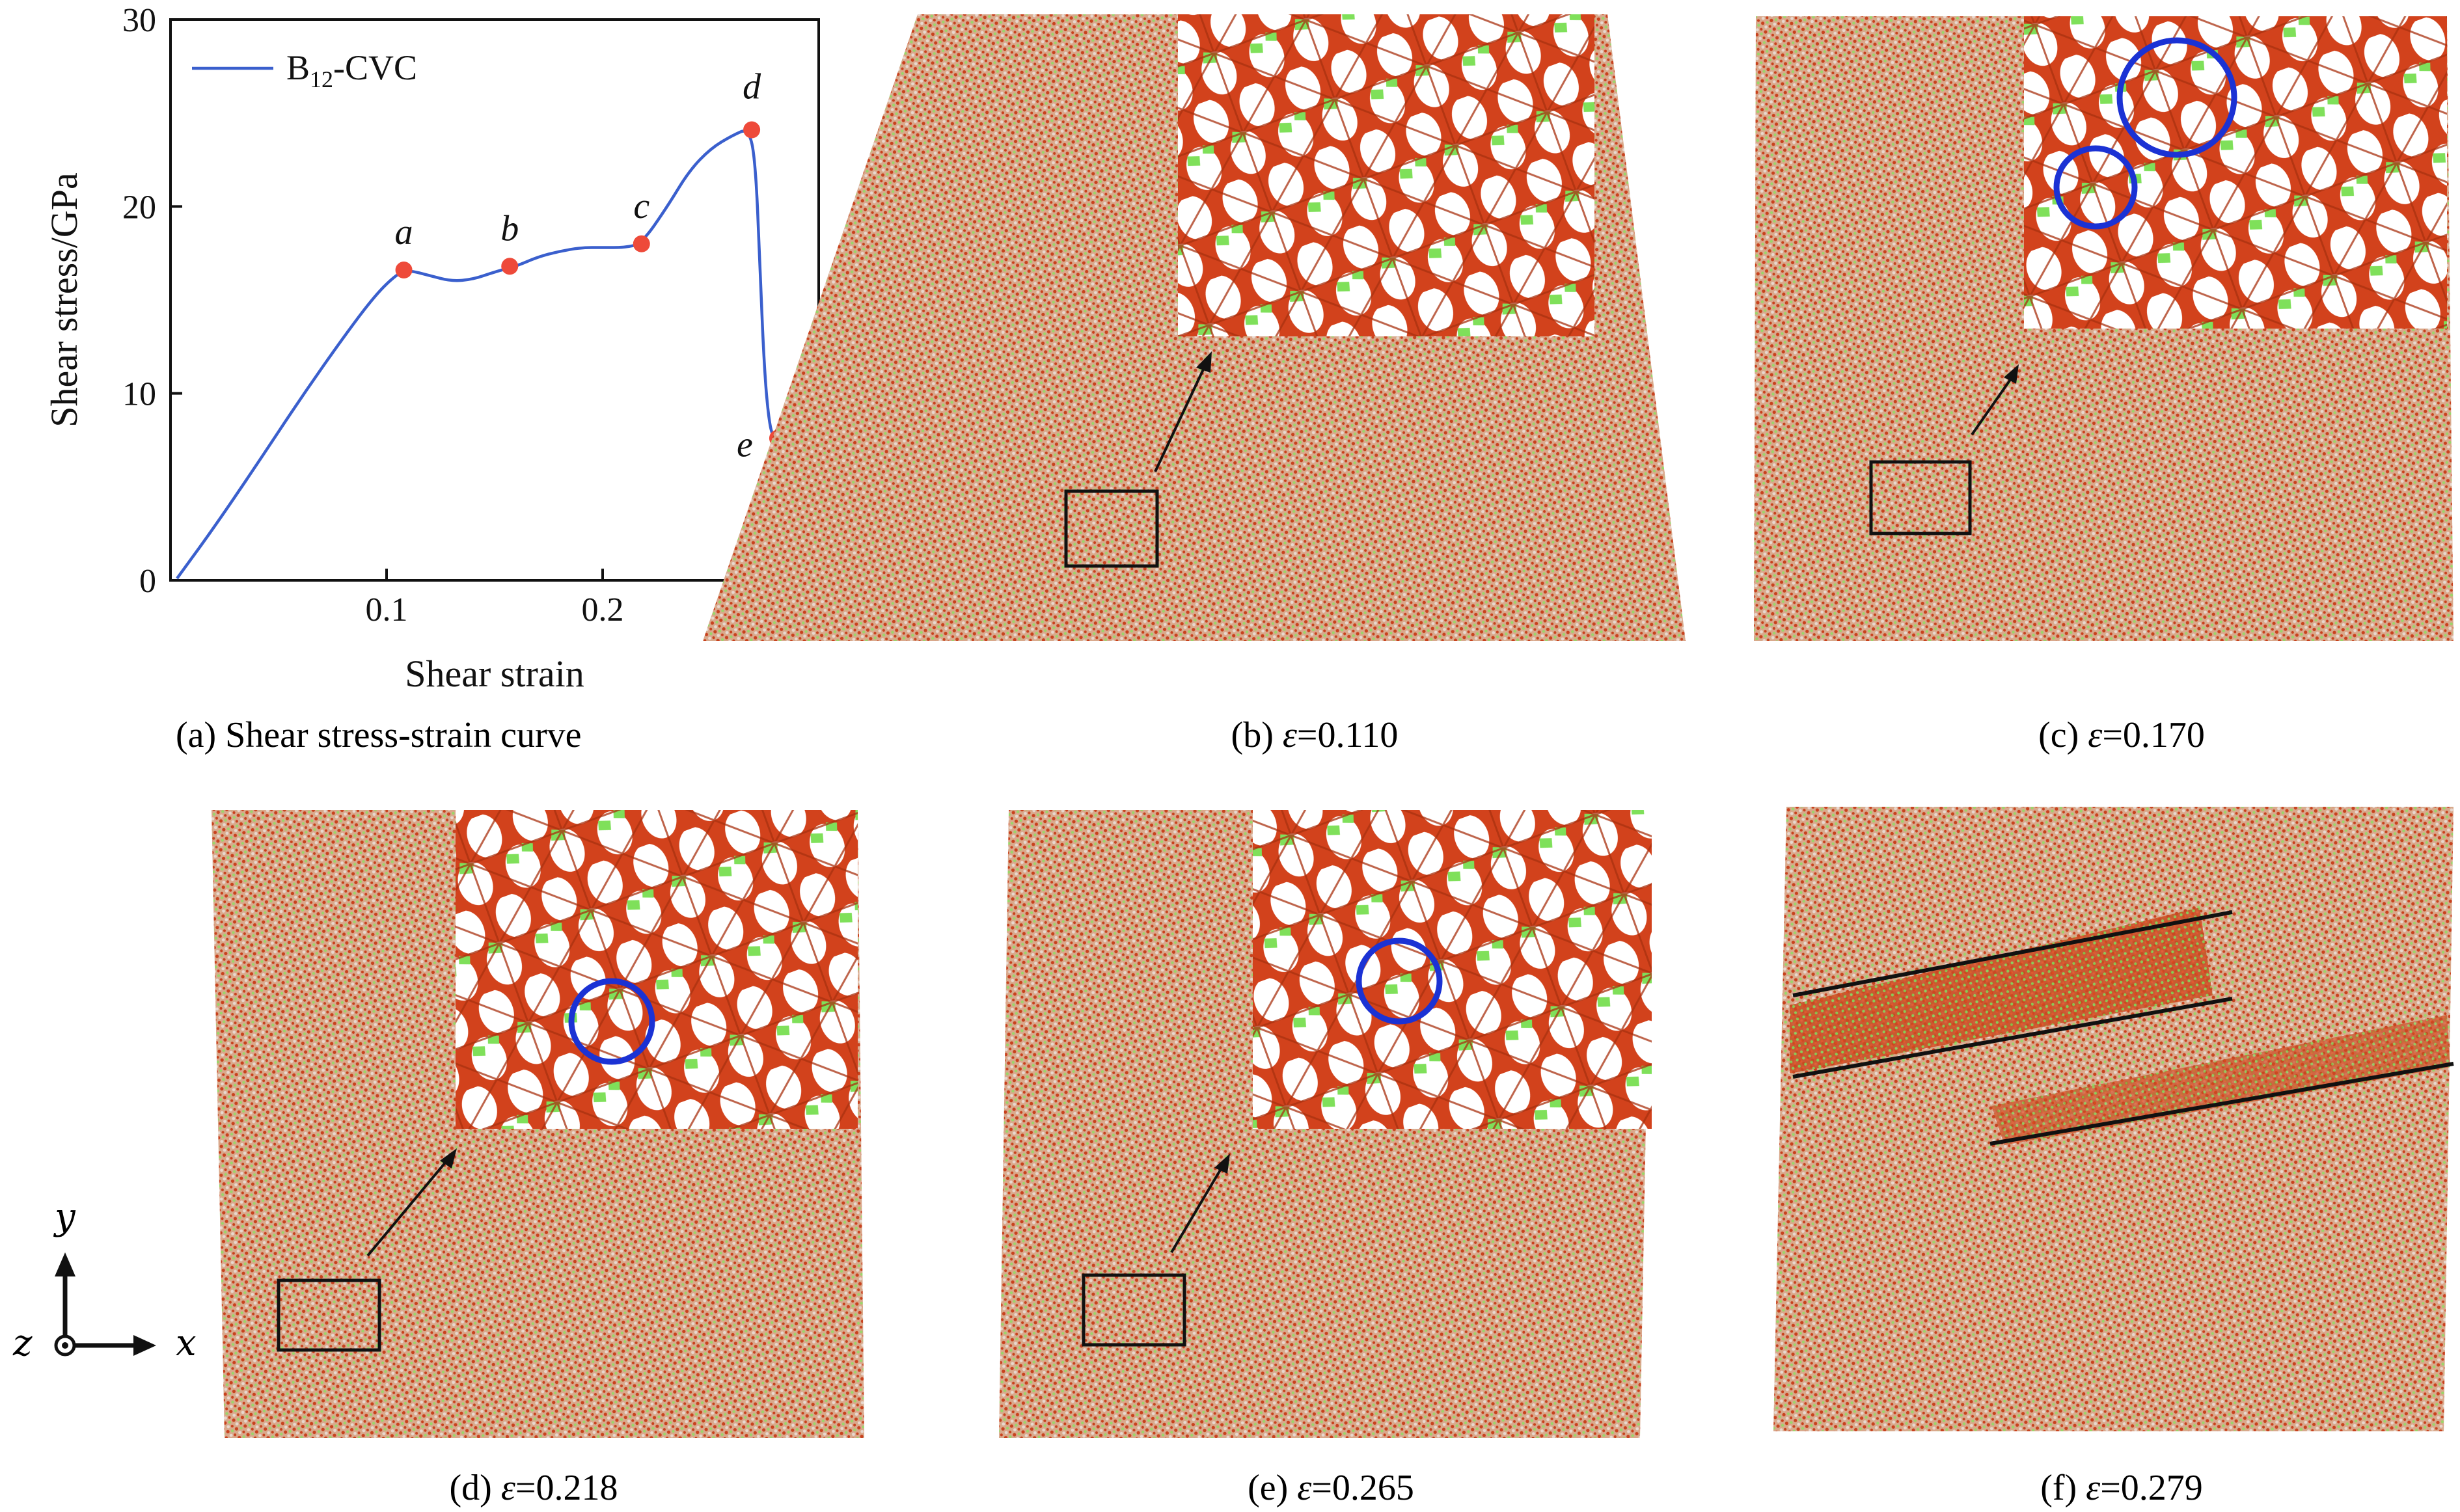  Describe the element at coordinates (1315, 735) in the screenshot. I see `caption-b: (b) ε=0.110` at that location.